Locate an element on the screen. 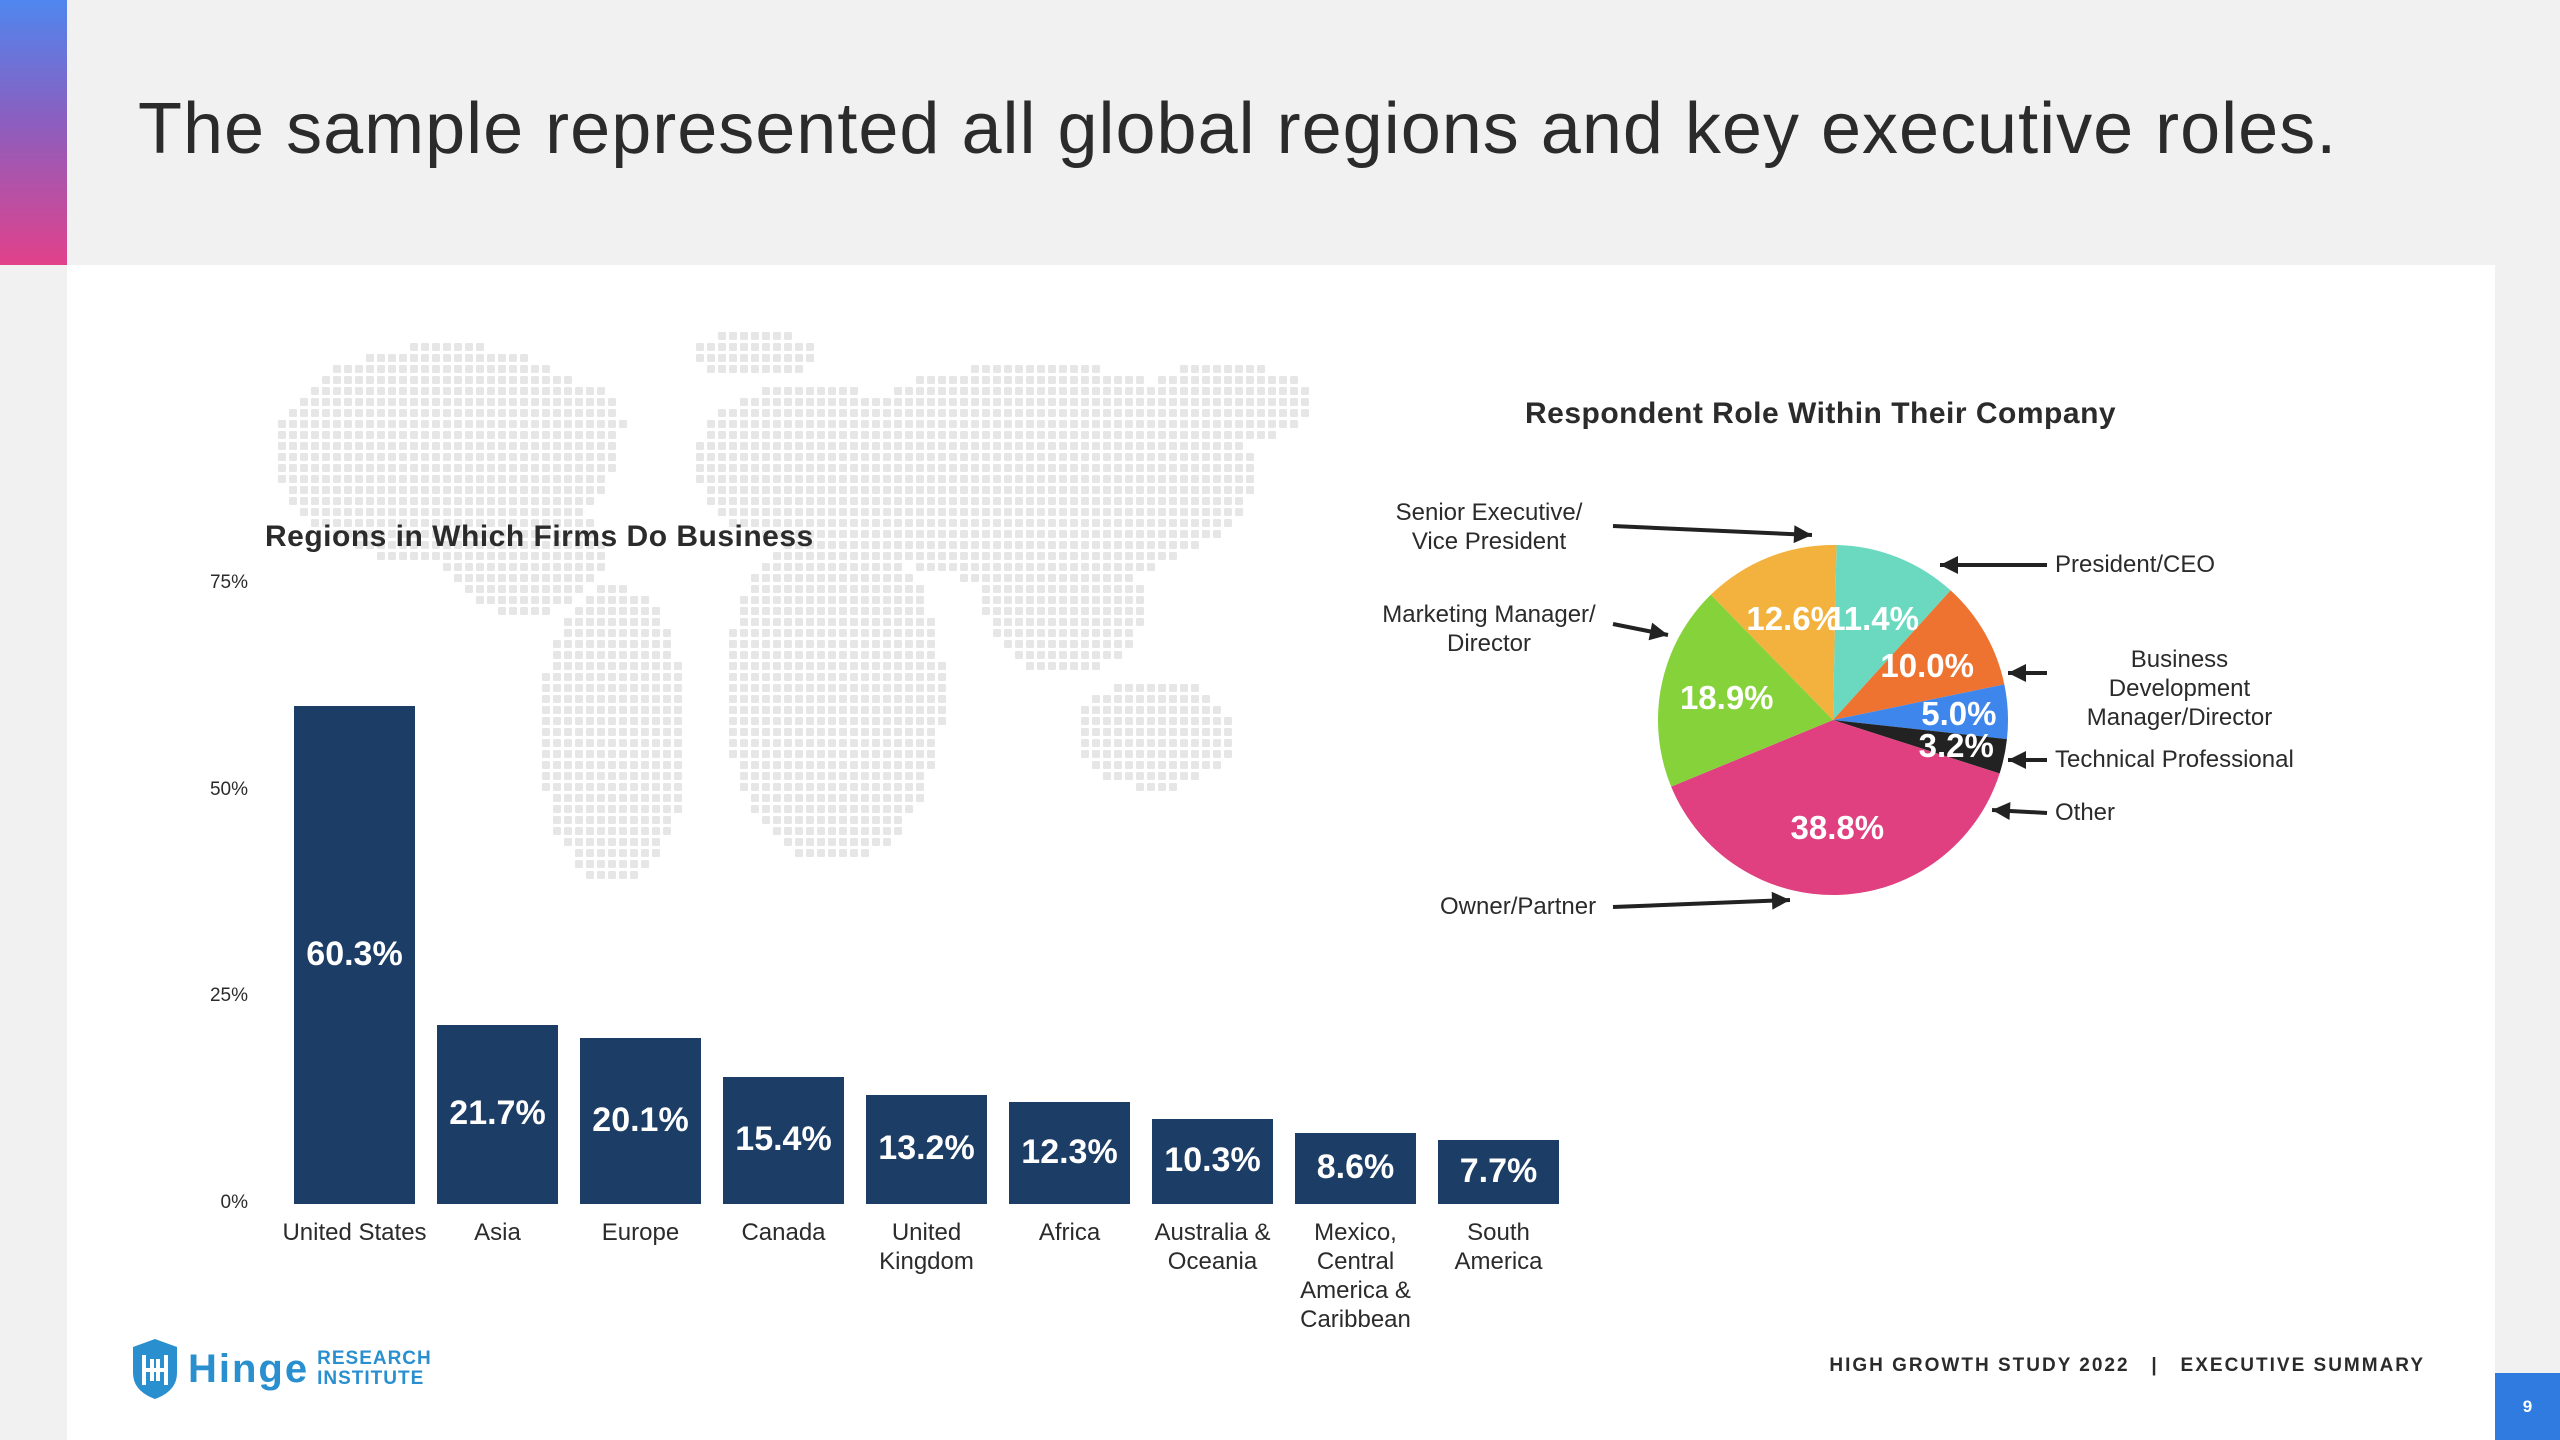  pie-chart-title: Respondent Role Within Their Company is located at coordinates (1821, 413).